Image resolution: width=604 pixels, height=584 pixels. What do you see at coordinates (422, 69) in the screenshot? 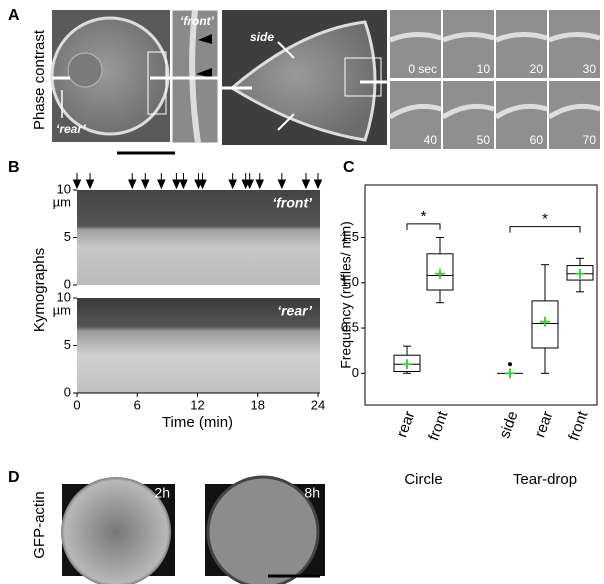
I see `frame-label: 0 sec` at bounding box center [422, 69].